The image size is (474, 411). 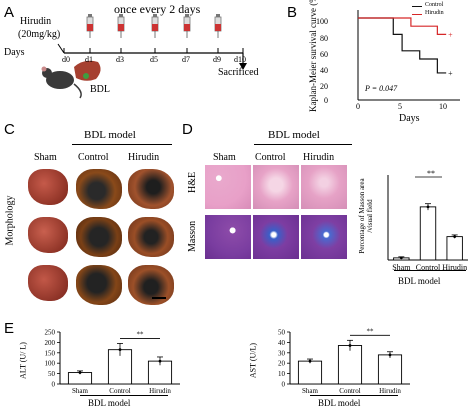 What do you see at coordinates (192, 182) in the screenshot?
I see `row-he: H&E` at bounding box center [192, 182].